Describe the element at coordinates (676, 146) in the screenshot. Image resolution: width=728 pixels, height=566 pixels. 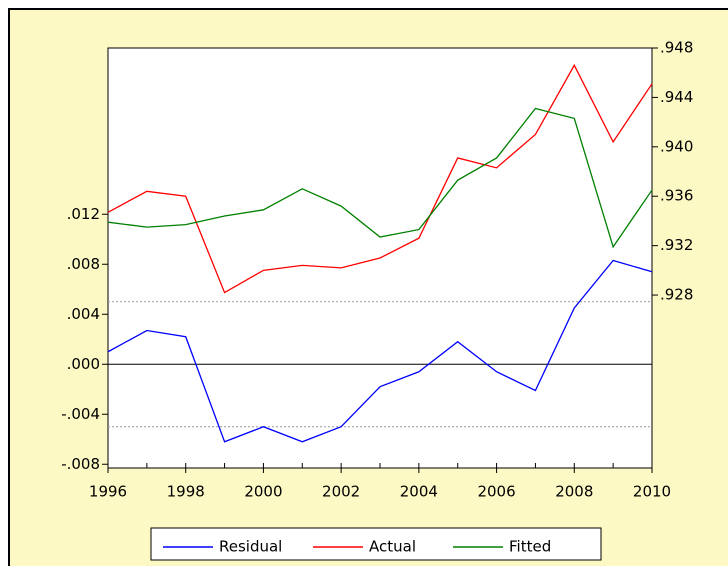
I see `y2-tick-label: .940` at that location.